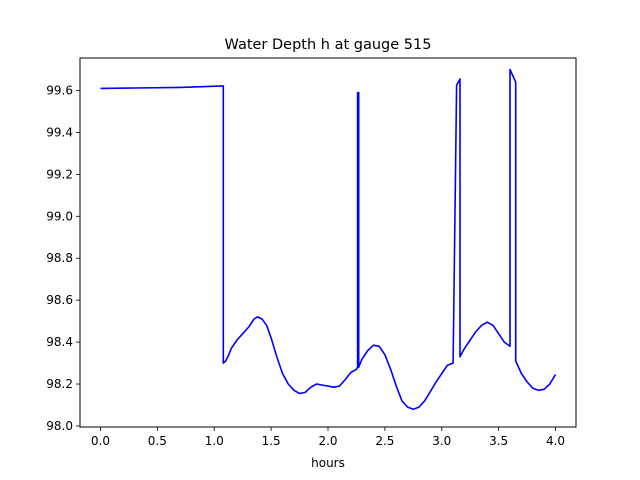 The image size is (640, 480). Describe the element at coordinates (59, 426) in the screenshot. I see `y-tick-label: 98.0` at that location.